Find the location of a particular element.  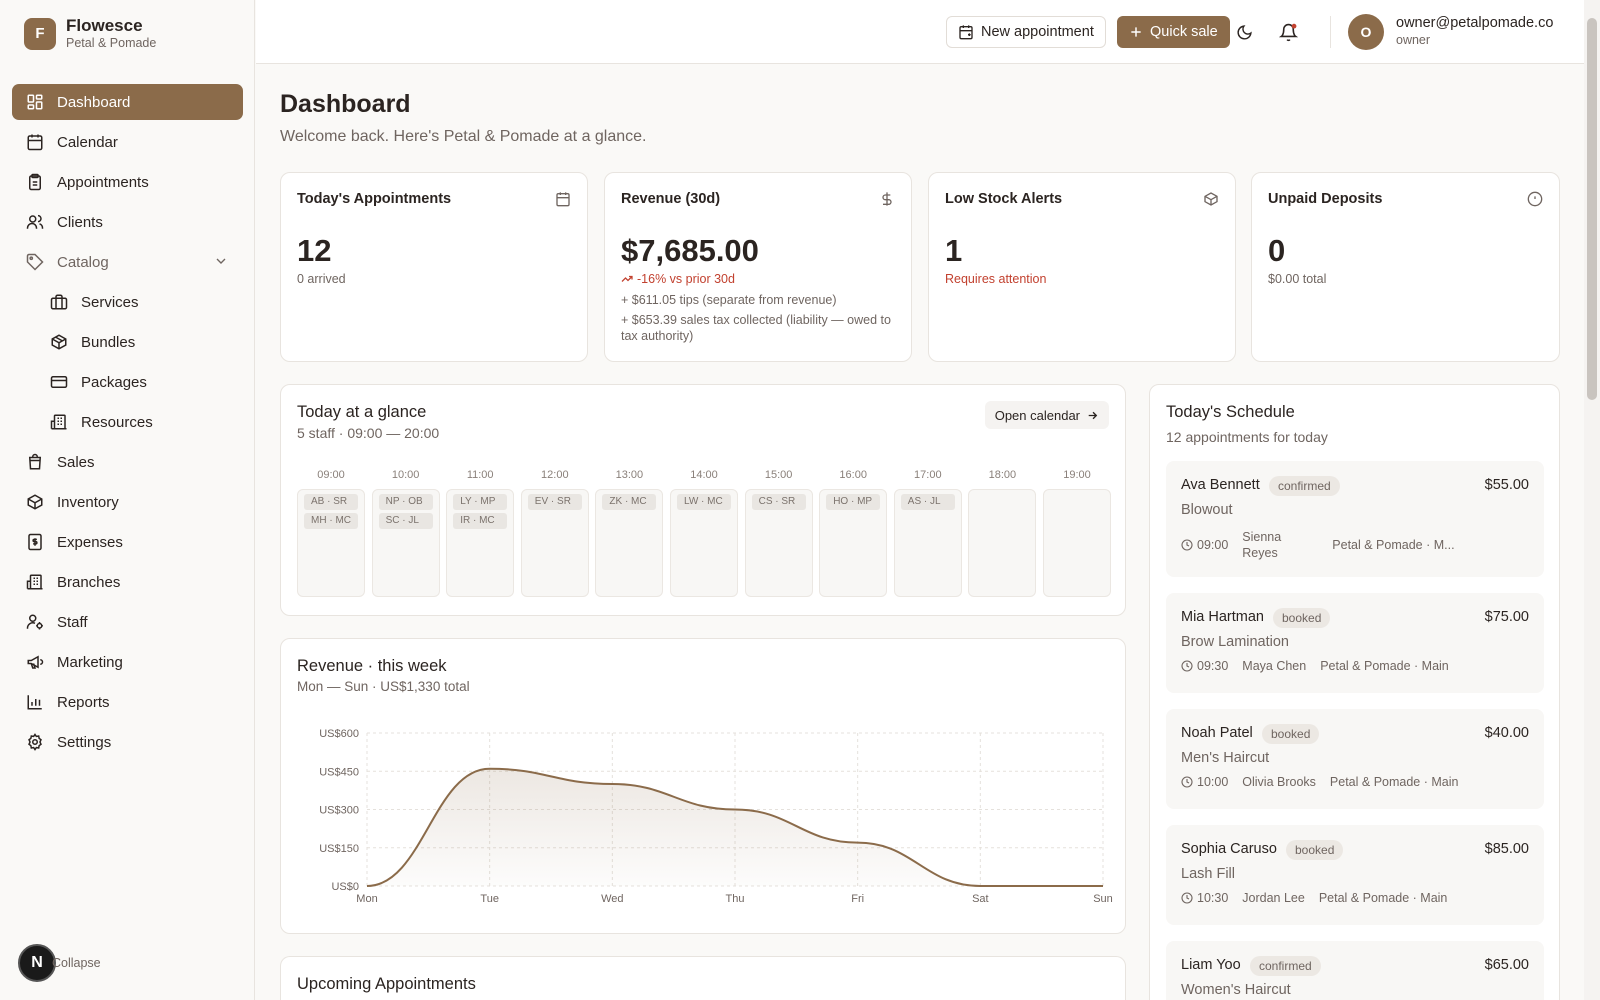

sidebar-item-clients: Clients is located at coordinates (127, 222).